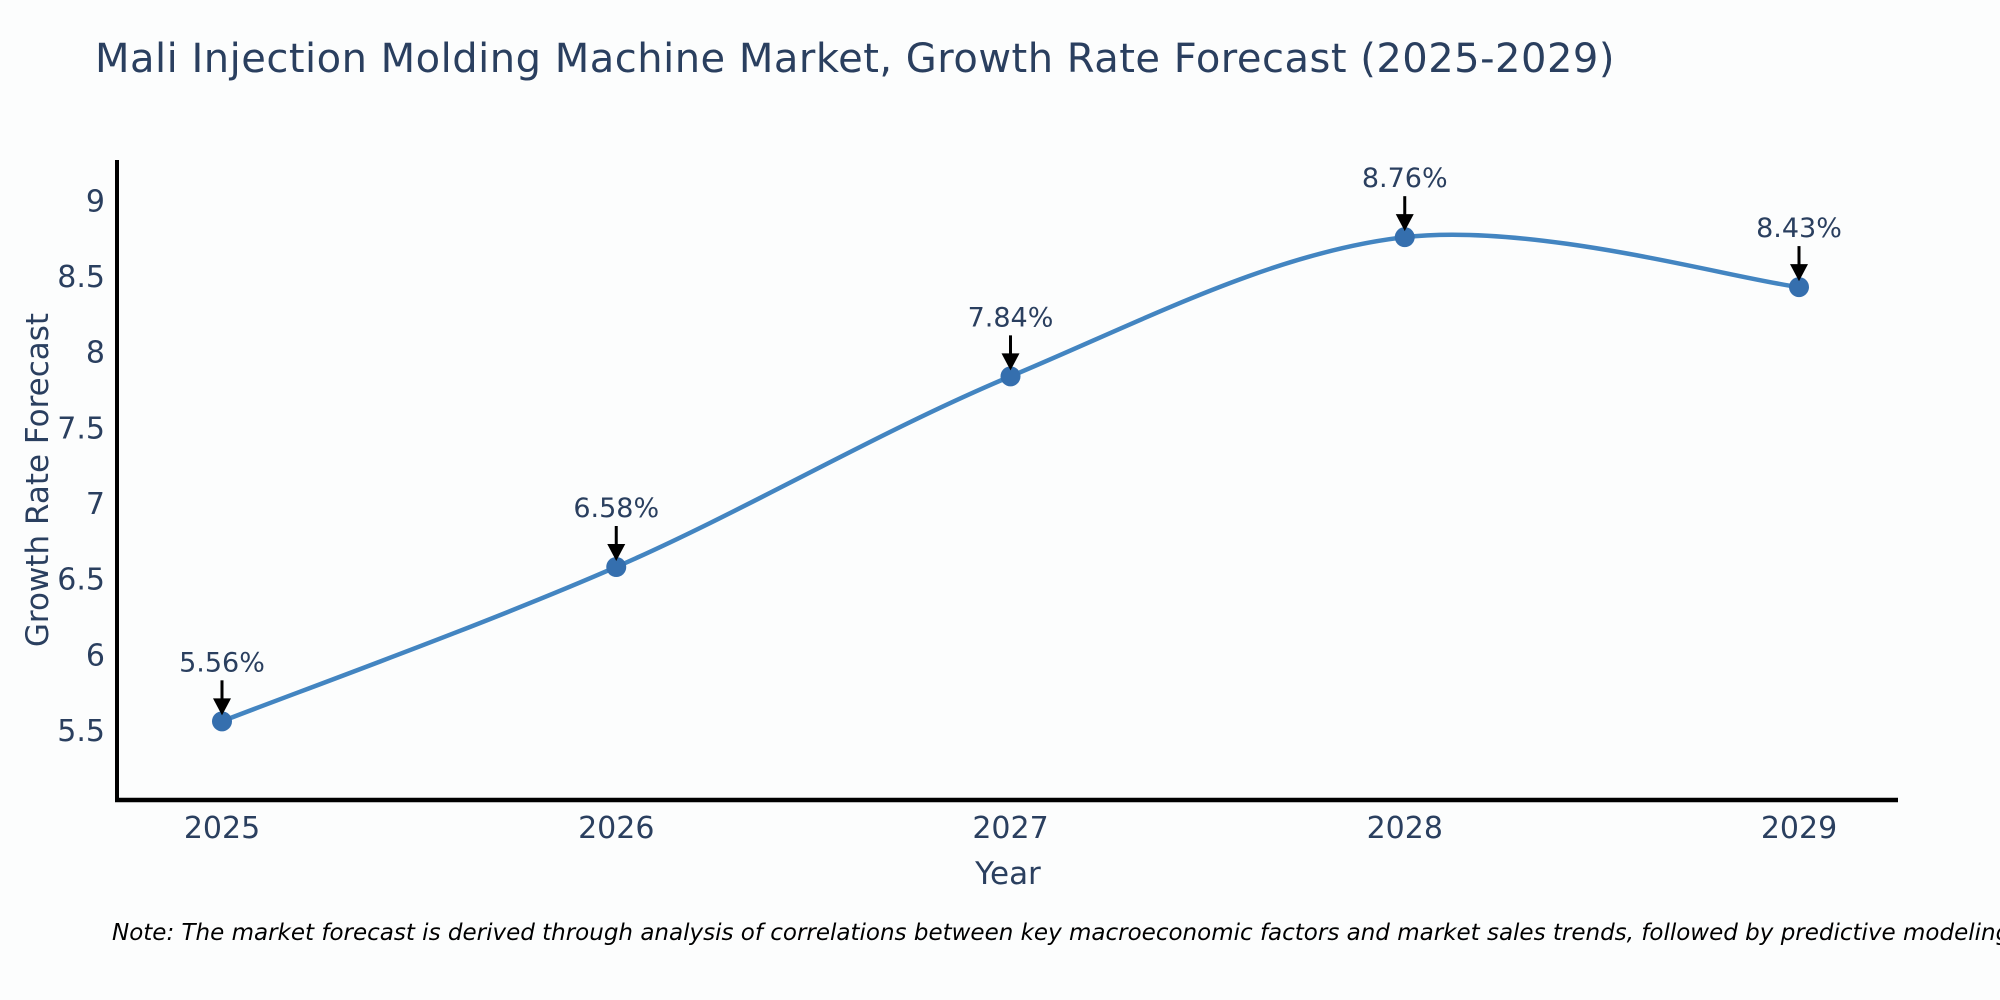  Describe the element at coordinates (81, 580) in the screenshot. I see `y-tick-label-6.5: 6.5` at that location.